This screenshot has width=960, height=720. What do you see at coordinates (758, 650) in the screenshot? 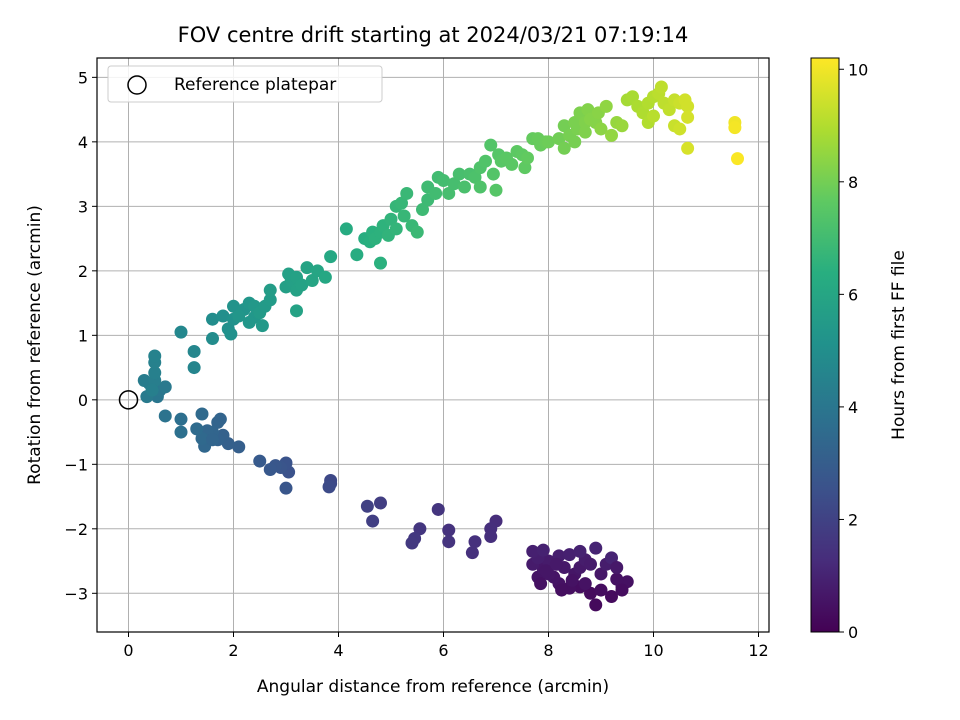
I see `x-tick-label: 12` at bounding box center [758, 650].